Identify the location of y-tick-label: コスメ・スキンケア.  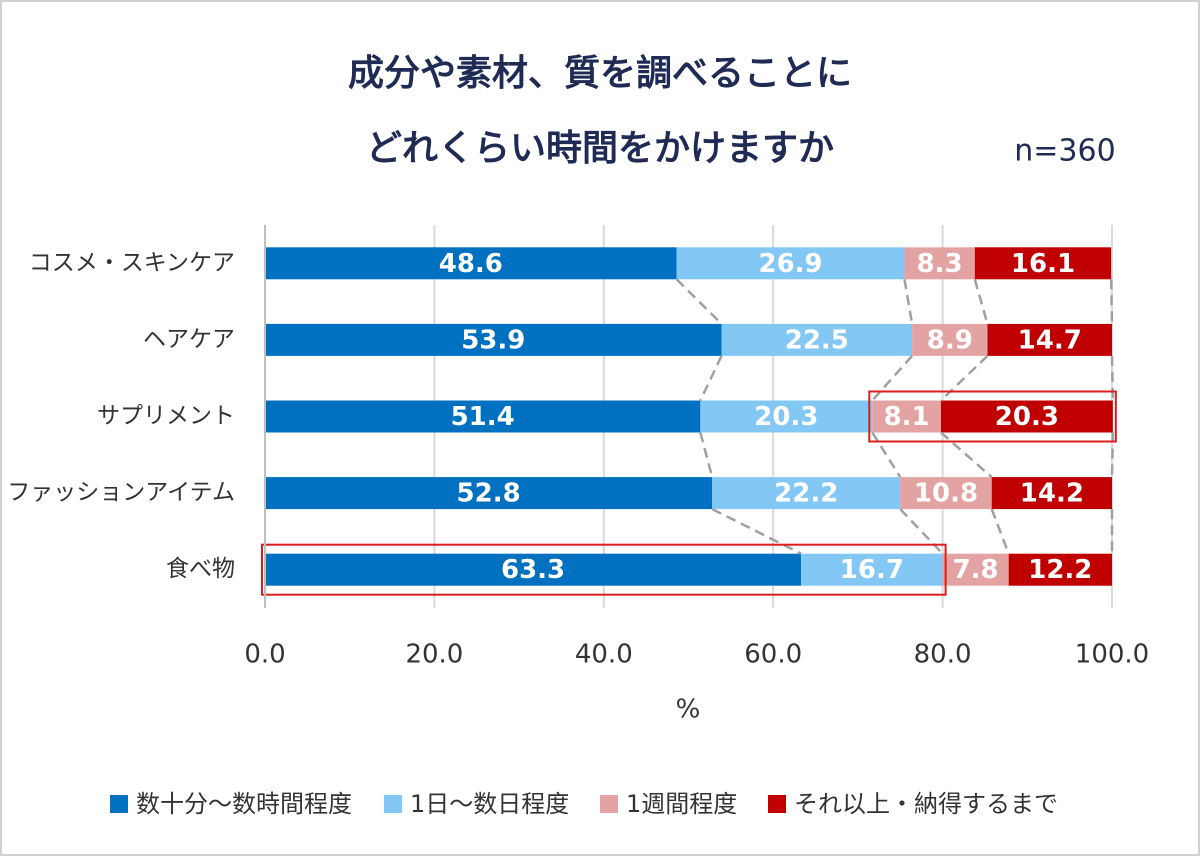
(132, 263).